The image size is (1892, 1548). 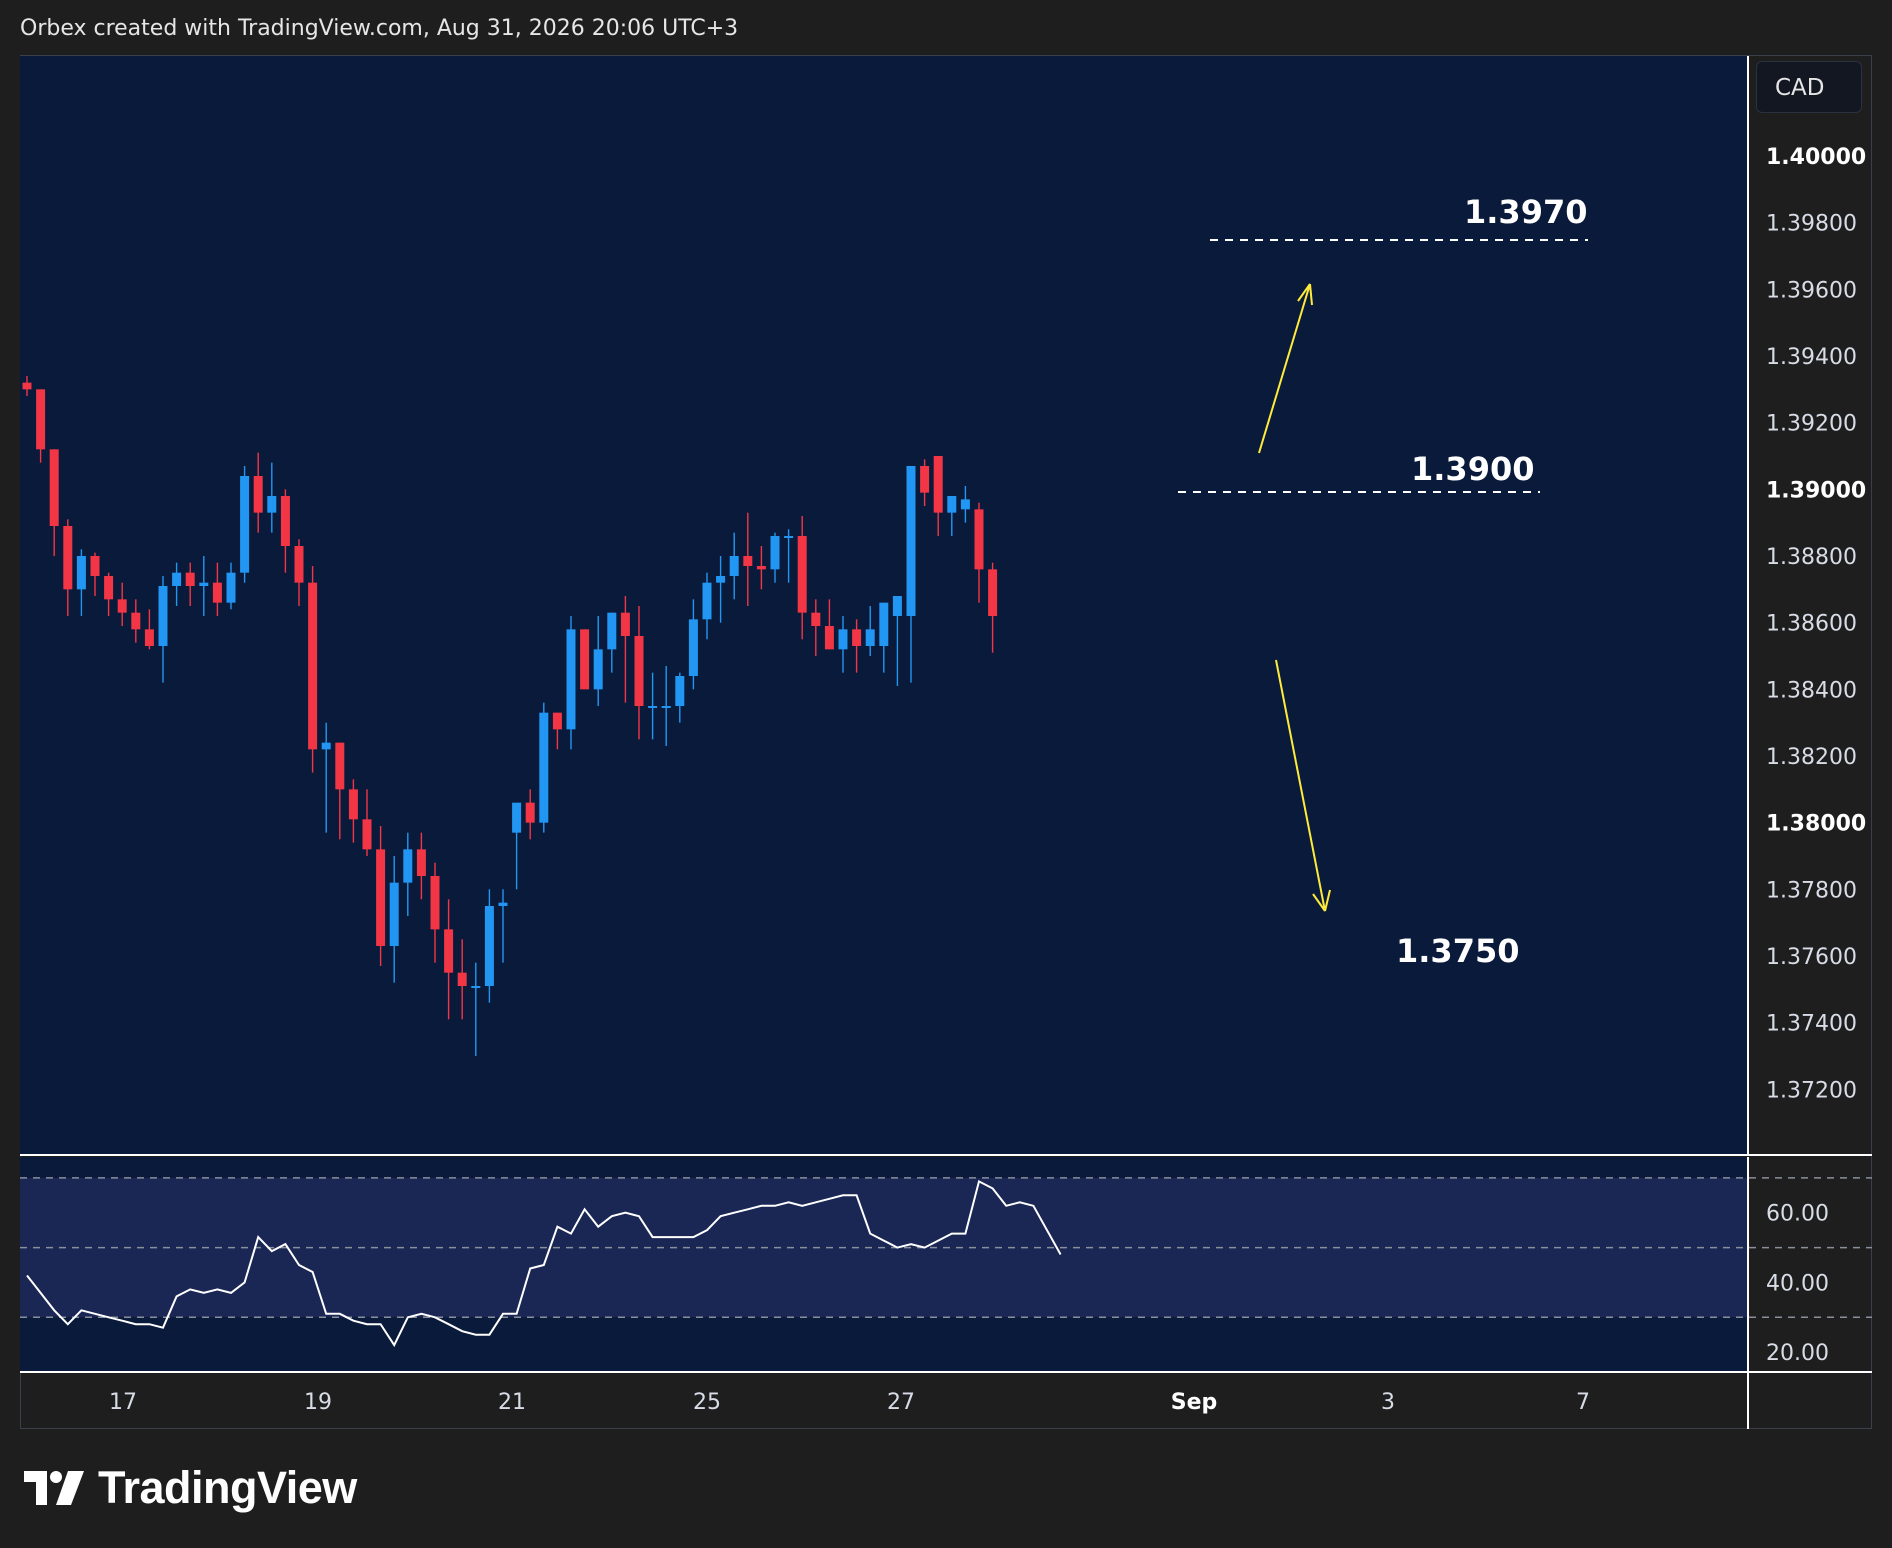 I want to click on tradingview-logo-icon, so click(x=54, y=1488).